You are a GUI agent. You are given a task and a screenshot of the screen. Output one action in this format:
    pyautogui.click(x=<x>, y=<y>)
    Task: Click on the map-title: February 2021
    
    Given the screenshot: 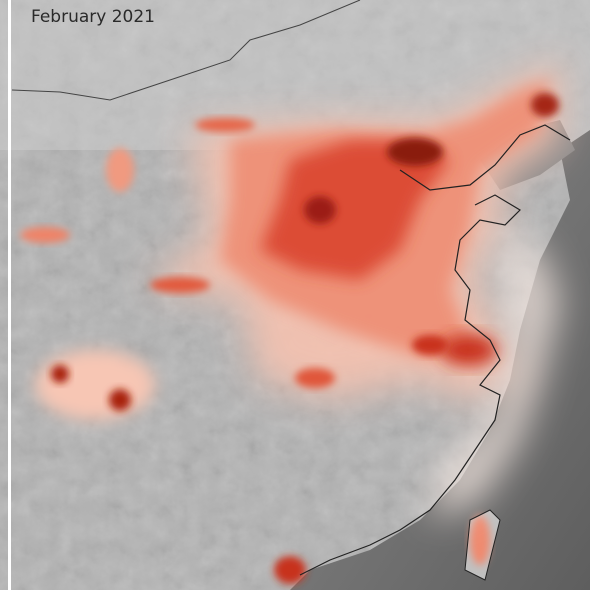 What is the action you would take?
    pyautogui.click(x=93, y=17)
    